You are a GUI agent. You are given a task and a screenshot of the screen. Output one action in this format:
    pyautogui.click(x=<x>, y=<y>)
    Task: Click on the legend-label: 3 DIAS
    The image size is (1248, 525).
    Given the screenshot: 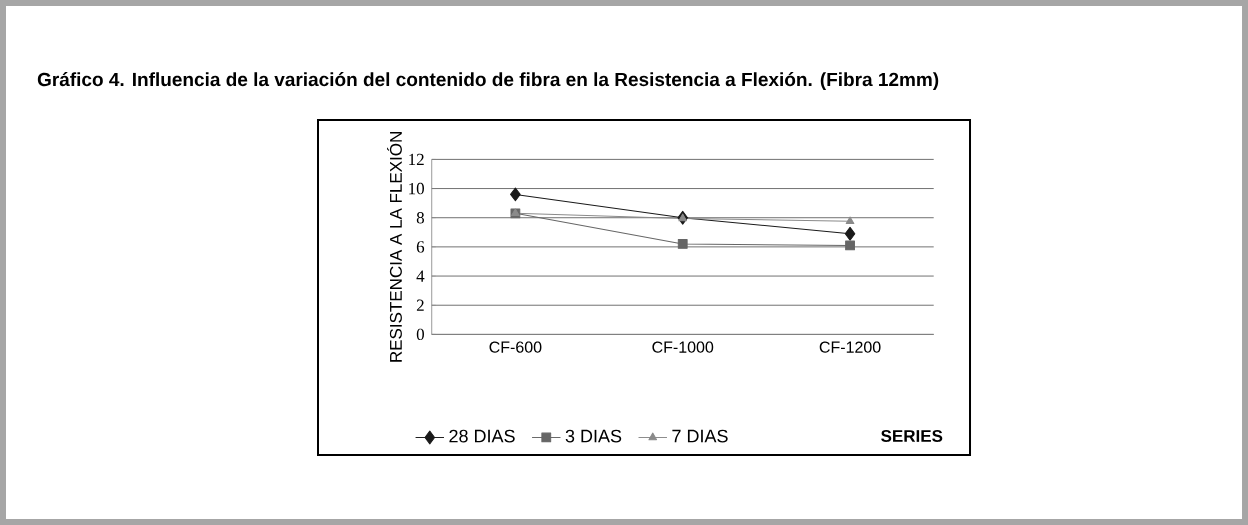 What is the action you would take?
    pyautogui.click(x=593, y=436)
    